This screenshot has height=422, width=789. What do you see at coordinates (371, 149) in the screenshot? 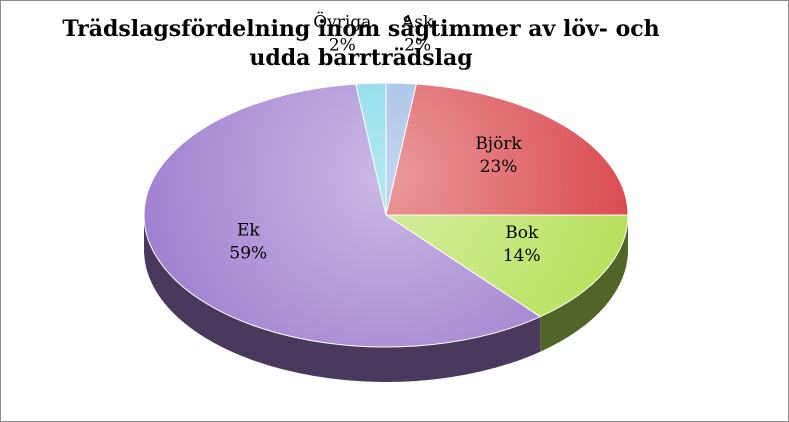
I see `pie-slice-övriga` at bounding box center [371, 149].